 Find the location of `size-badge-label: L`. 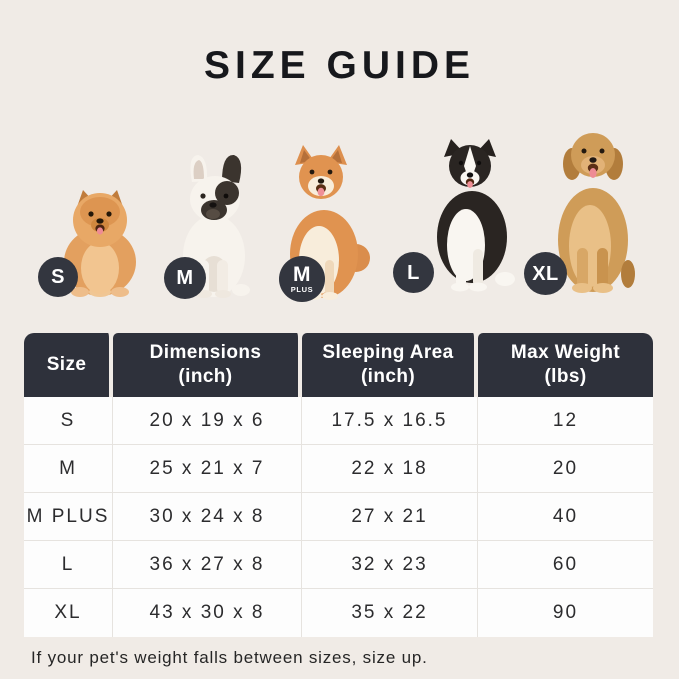

size-badge-label: L is located at coordinates (413, 272).